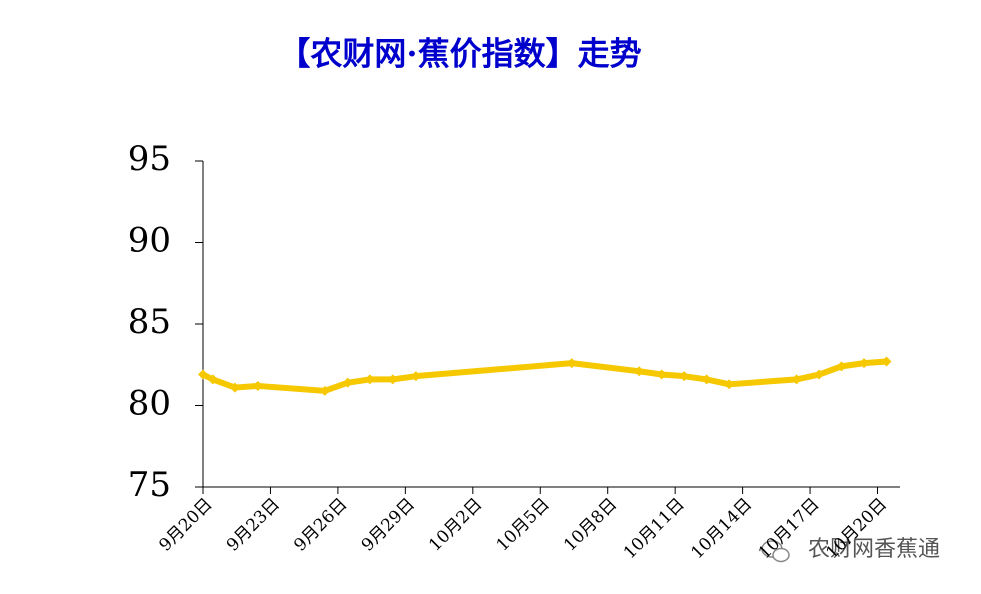 Image resolution: width=981 pixels, height=594 pixels. What do you see at coordinates (149, 322) in the screenshot?
I see `y-tick-label: 85` at bounding box center [149, 322].